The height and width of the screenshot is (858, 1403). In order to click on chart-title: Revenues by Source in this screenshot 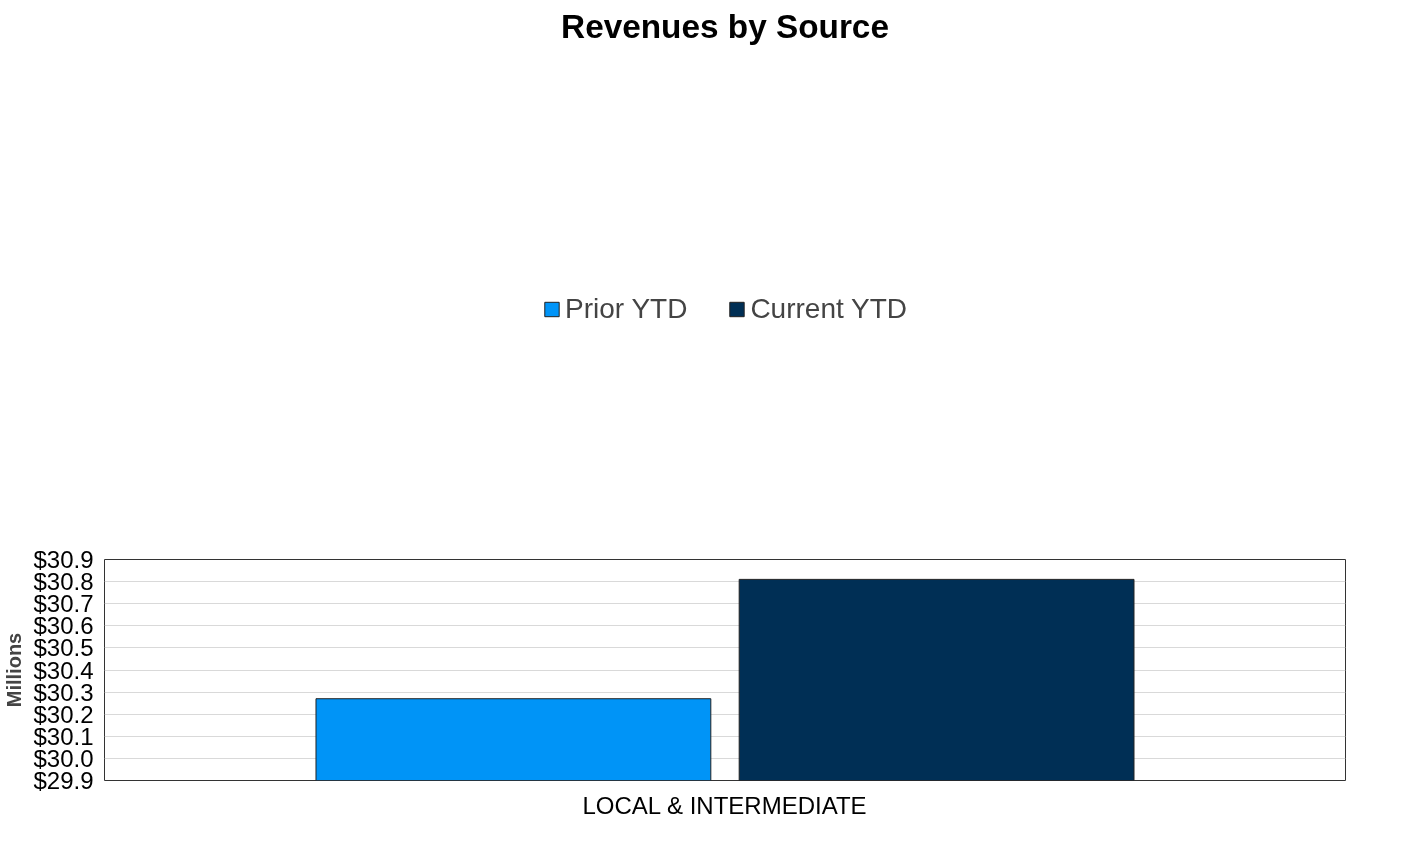, I will do `click(725, 26)`.